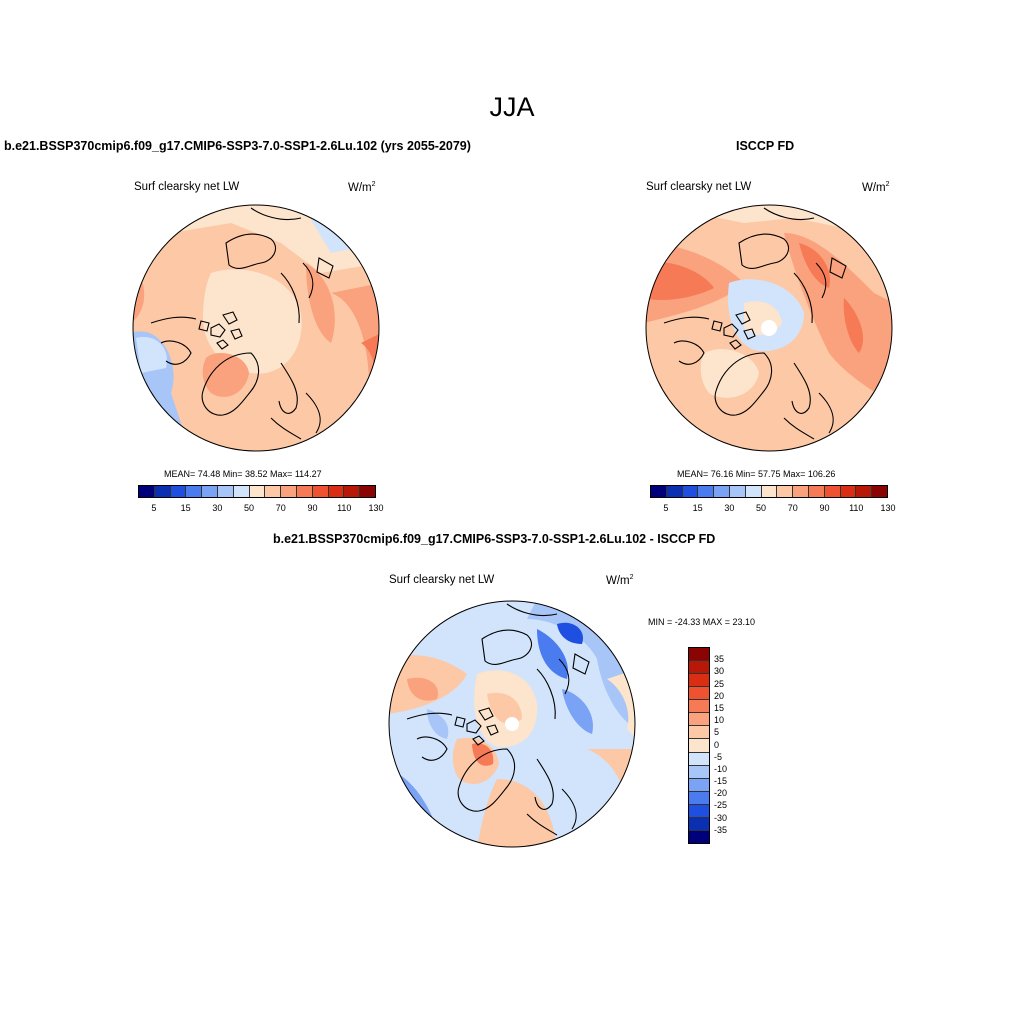  Describe the element at coordinates (362, 187) in the screenshot. I see `left-units-label: W/m2` at that location.